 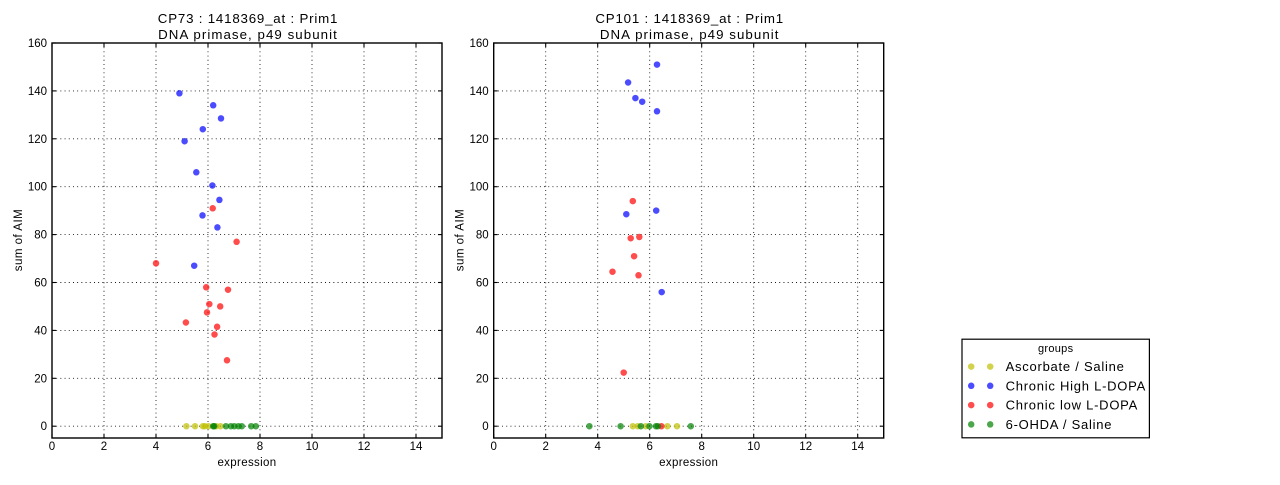 What do you see at coordinates (689, 18) in the screenshot?
I see `svg-text: CP101 : 1418369_at : Prim1` at bounding box center [689, 18].